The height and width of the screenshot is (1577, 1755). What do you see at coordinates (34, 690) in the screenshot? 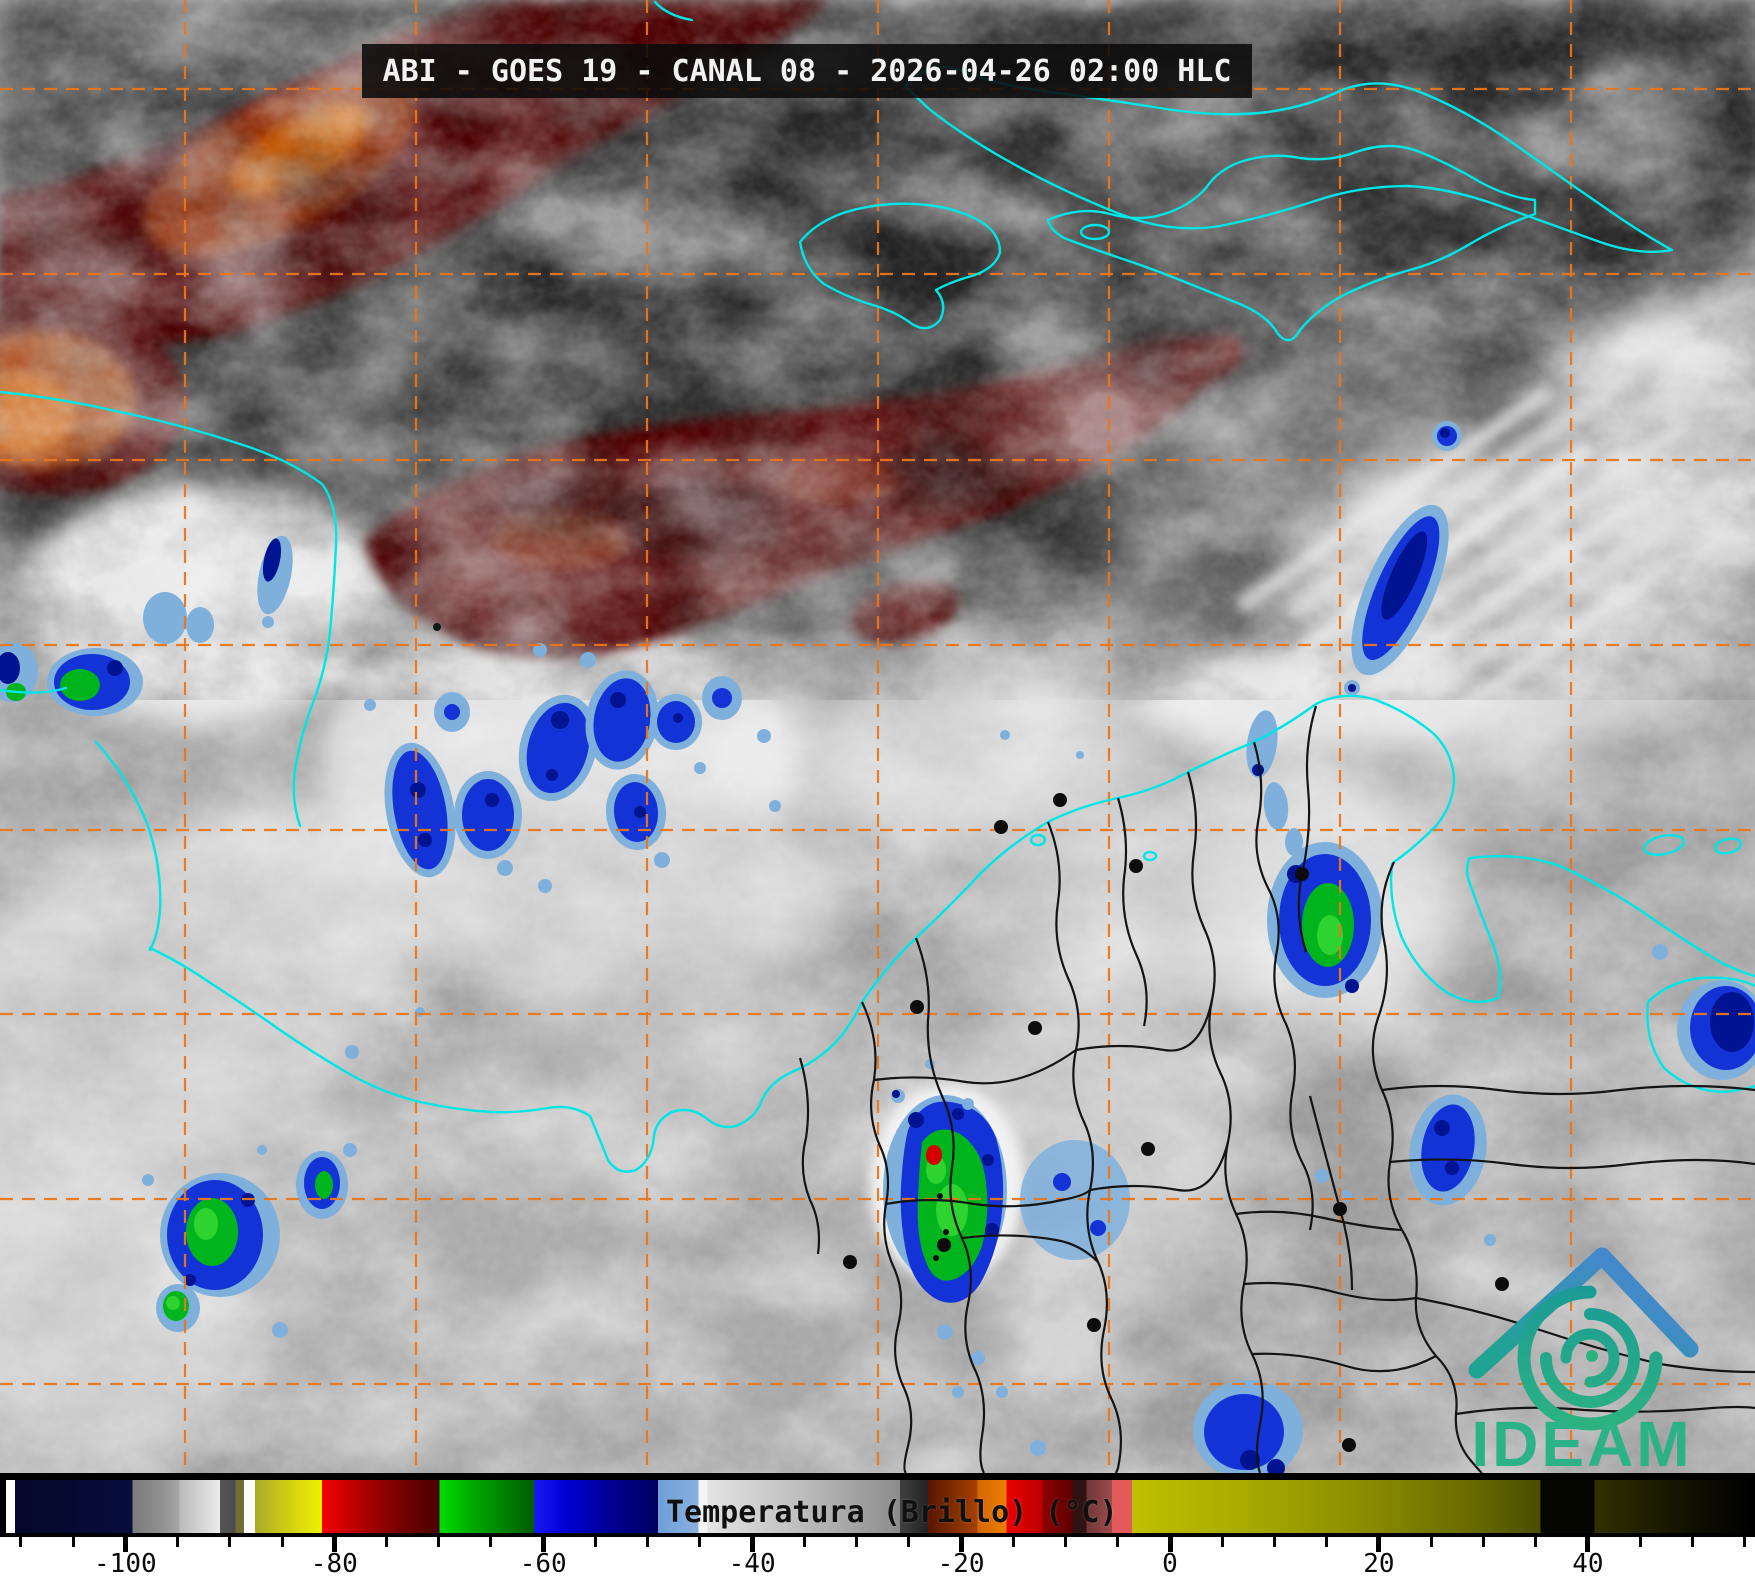
I see `coastline-honduras-fragment` at bounding box center [34, 690].